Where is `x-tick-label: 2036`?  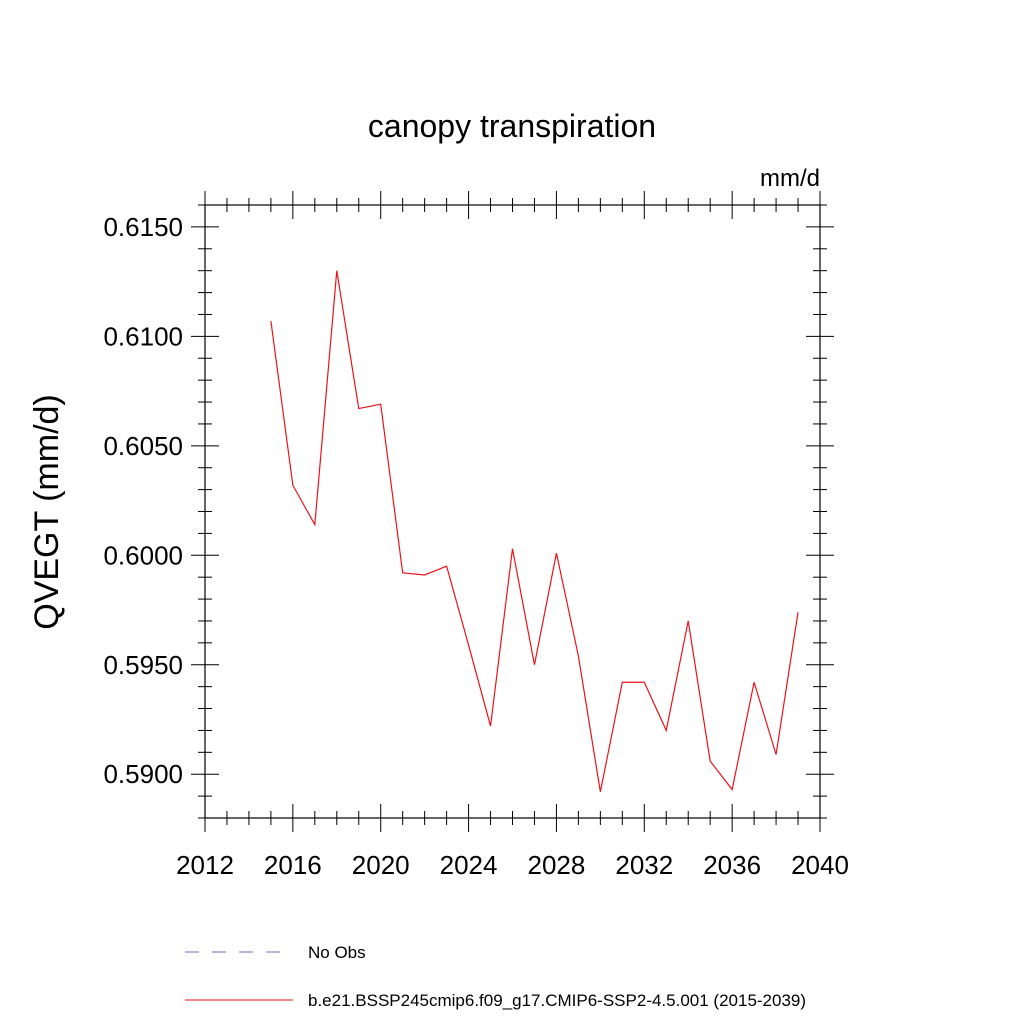
x-tick-label: 2036 is located at coordinates (732, 865).